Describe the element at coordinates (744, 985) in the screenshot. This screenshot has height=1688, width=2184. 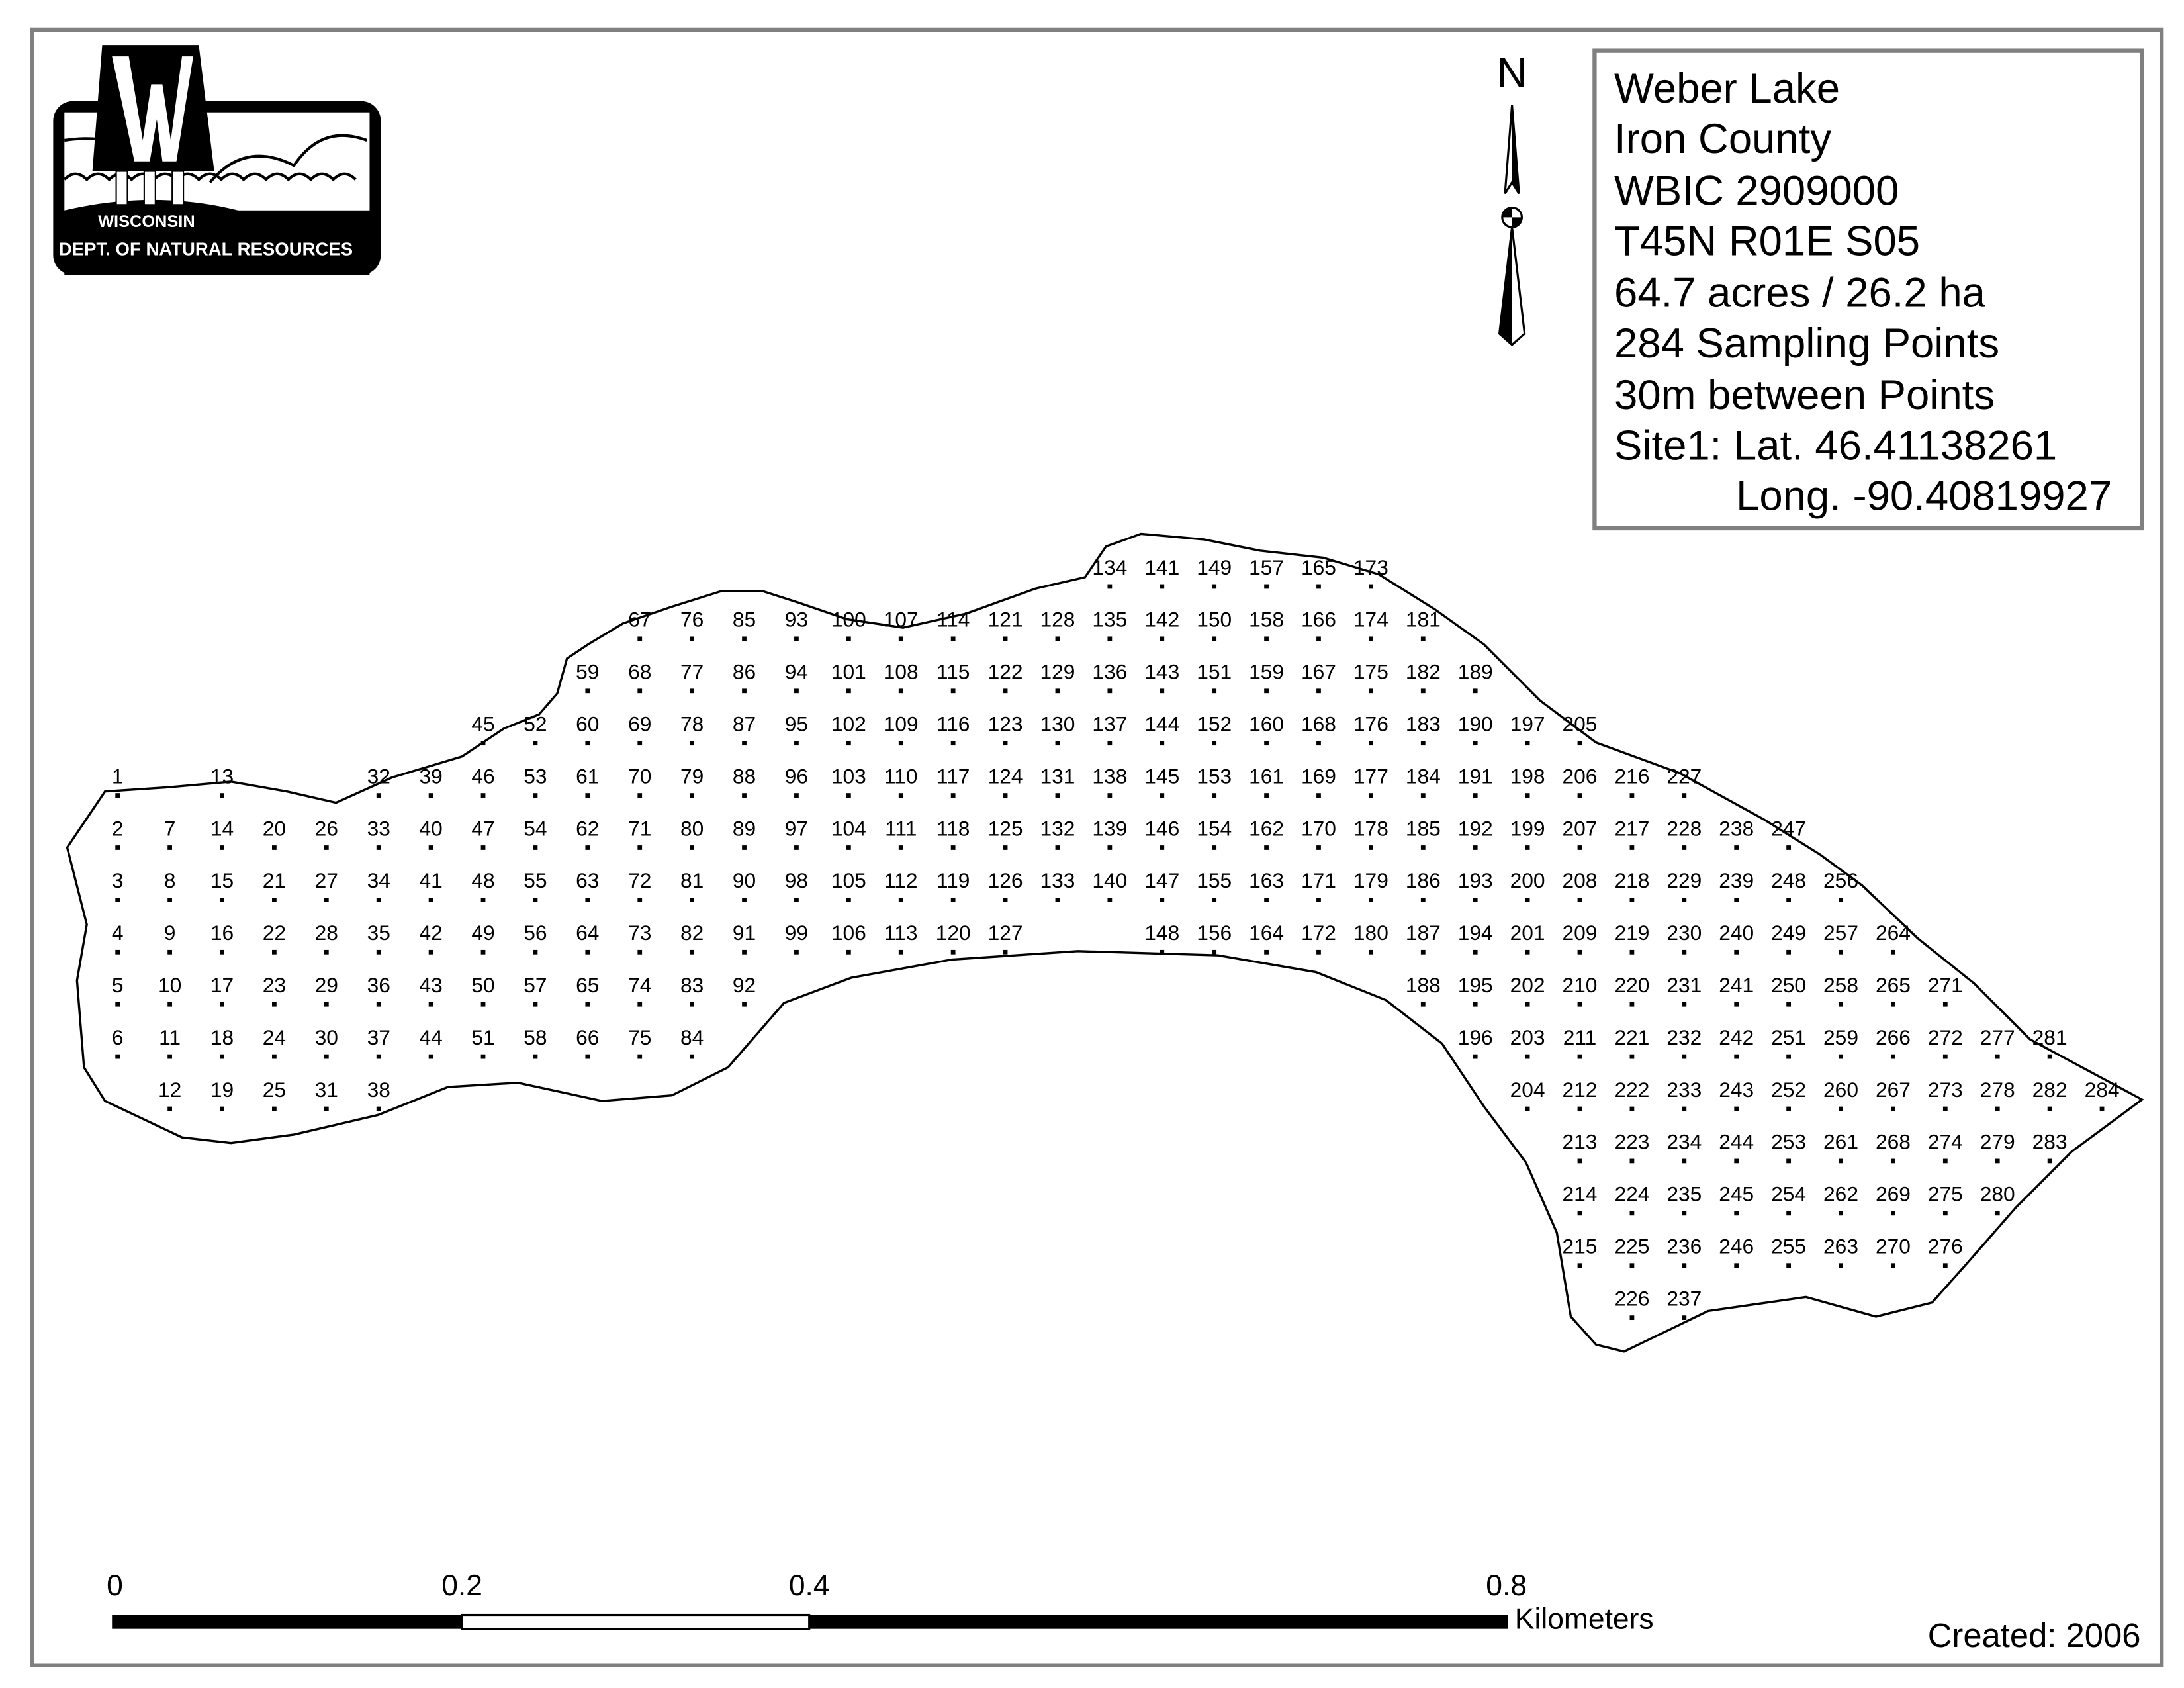
I see `sampling-point-label: 92` at that location.